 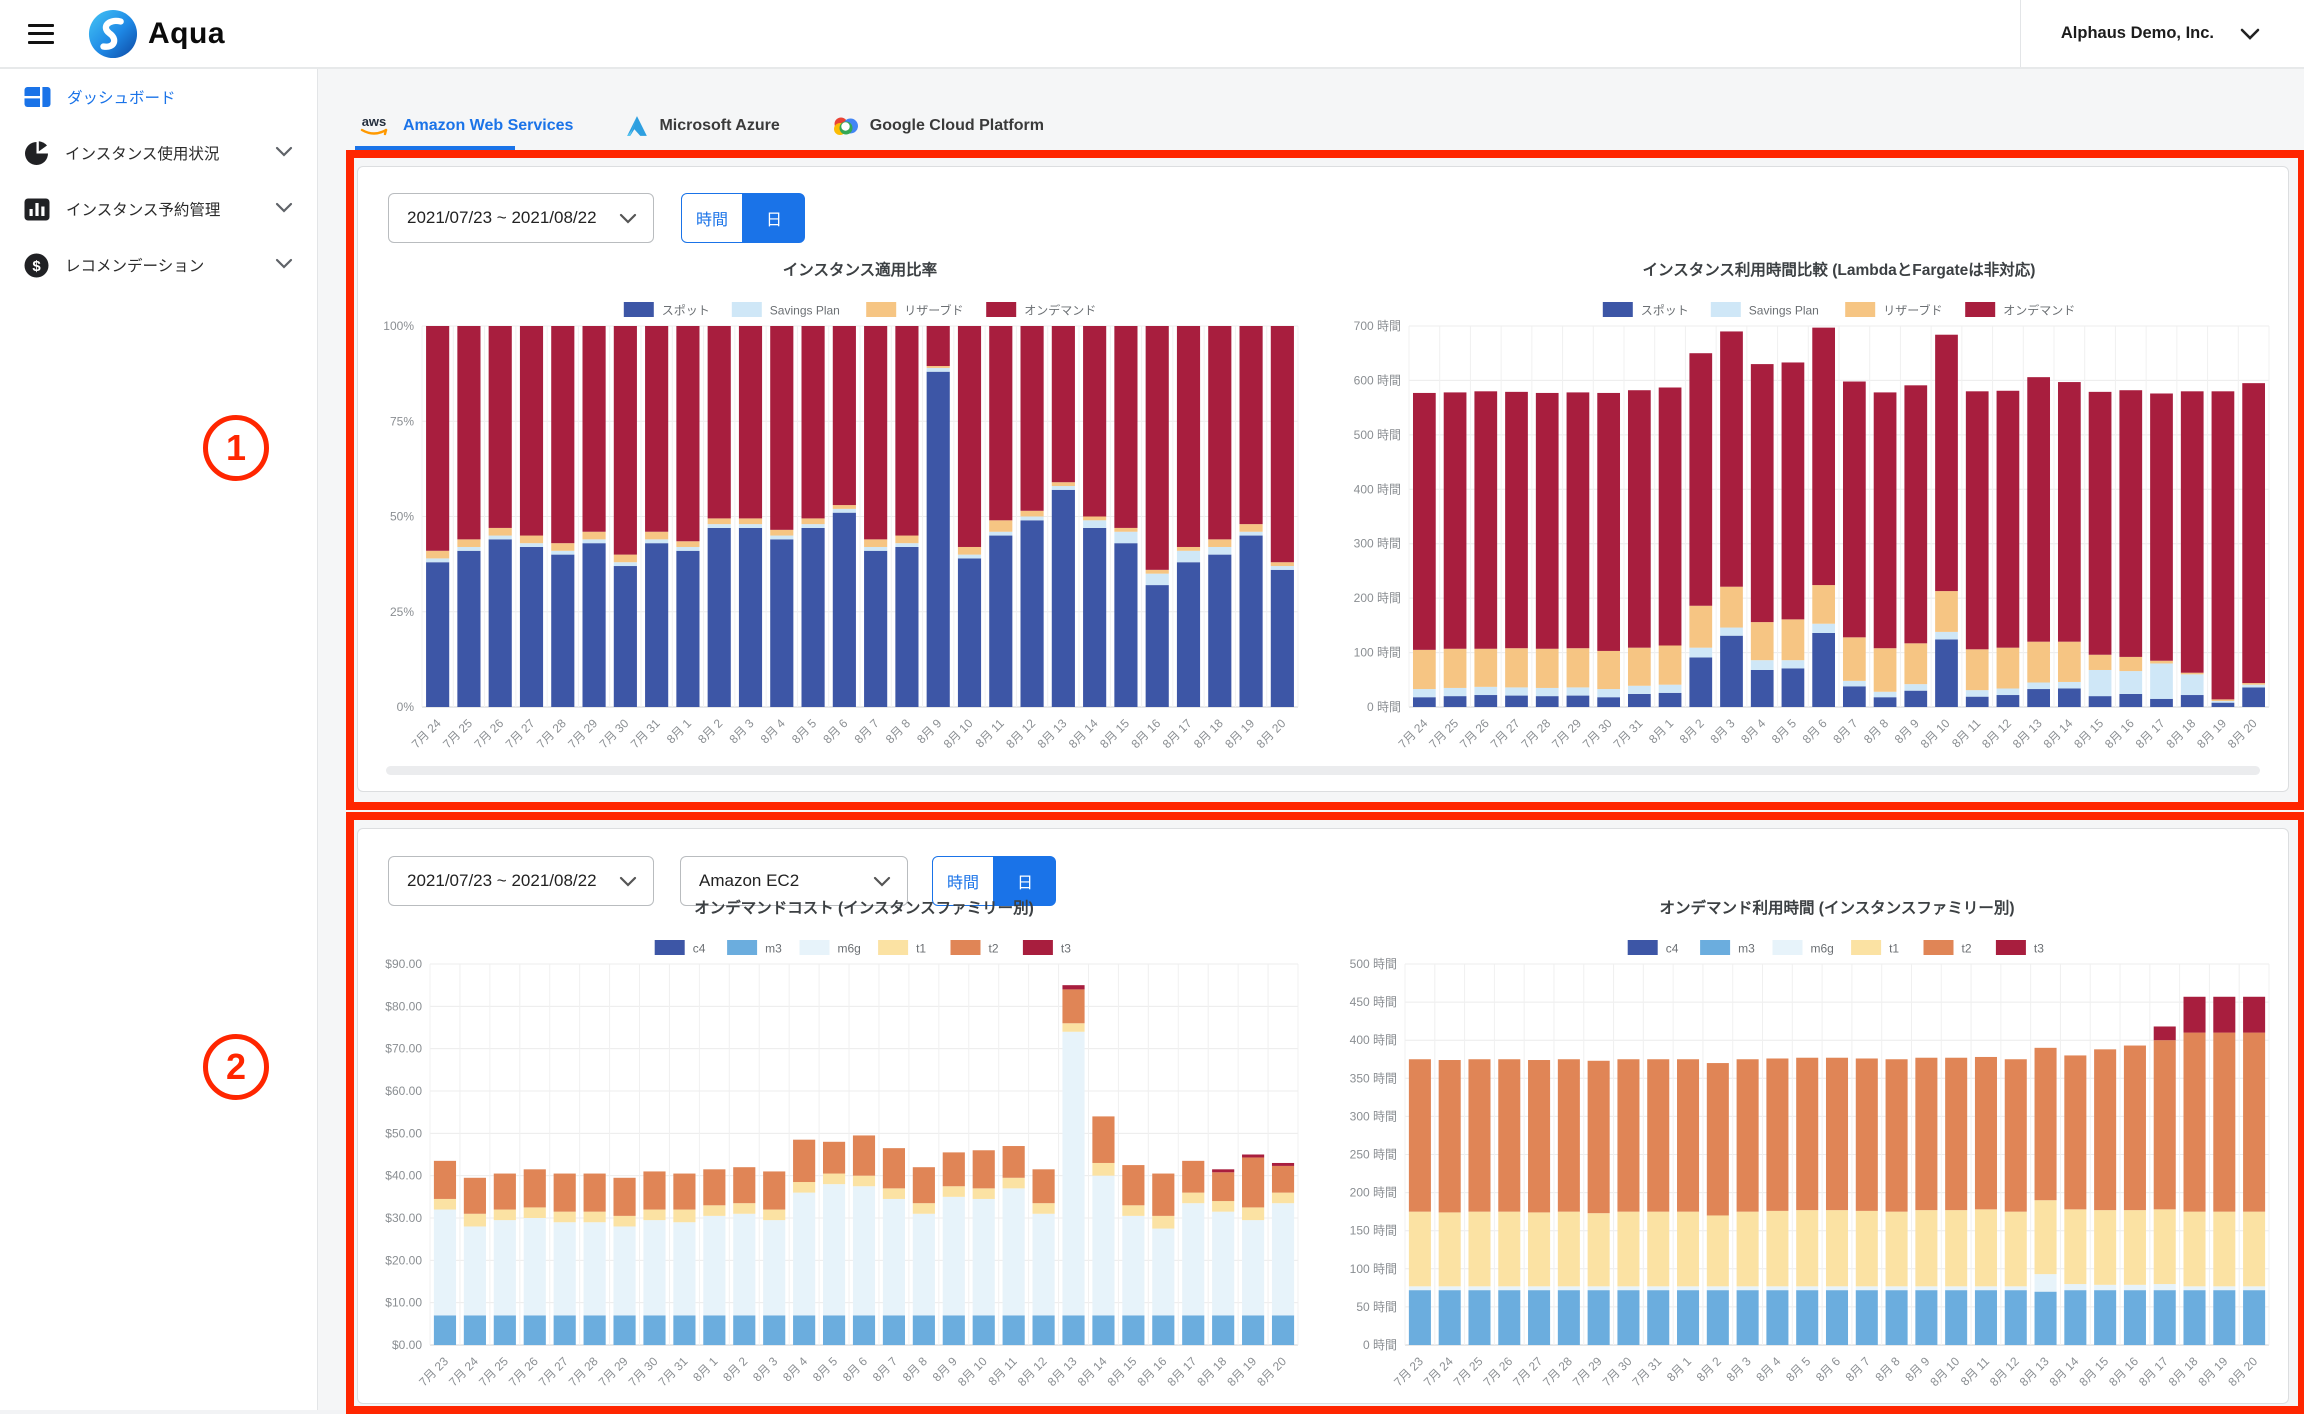 What do you see at coordinates (158, 97) in the screenshot?
I see `sidebar-item-dashboard: ダッシュボード` at bounding box center [158, 97].